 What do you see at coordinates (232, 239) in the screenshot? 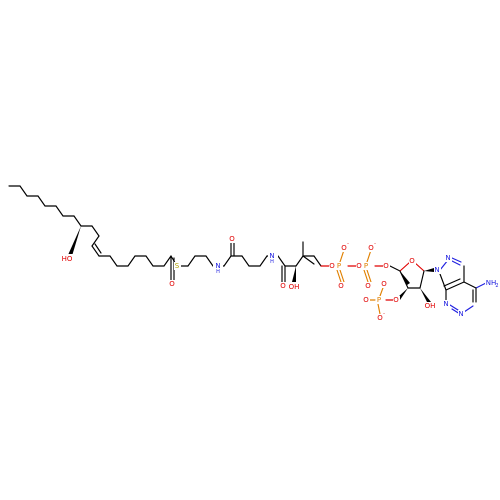
I see `label-amide1-o: O` at bounding box center [232, 239].